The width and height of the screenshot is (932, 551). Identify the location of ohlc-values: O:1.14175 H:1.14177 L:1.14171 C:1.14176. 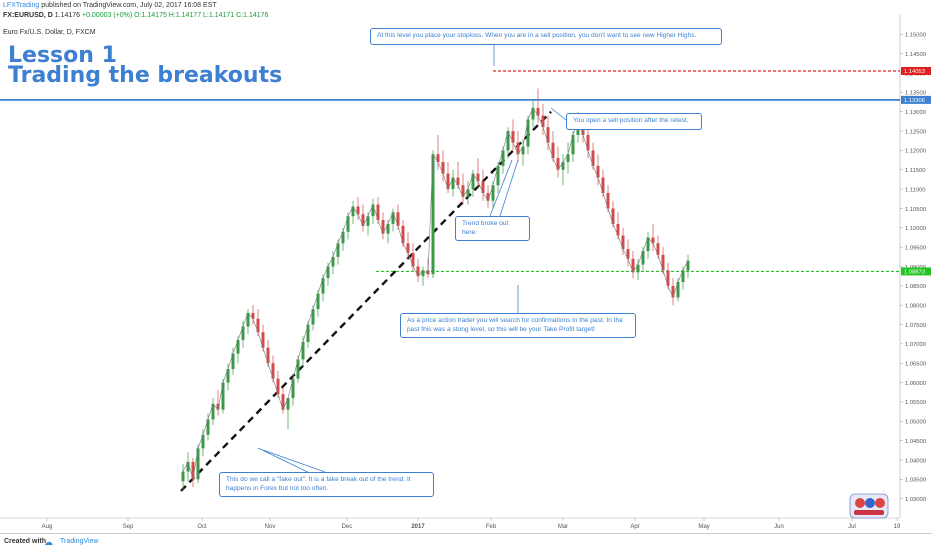
(201, 15).